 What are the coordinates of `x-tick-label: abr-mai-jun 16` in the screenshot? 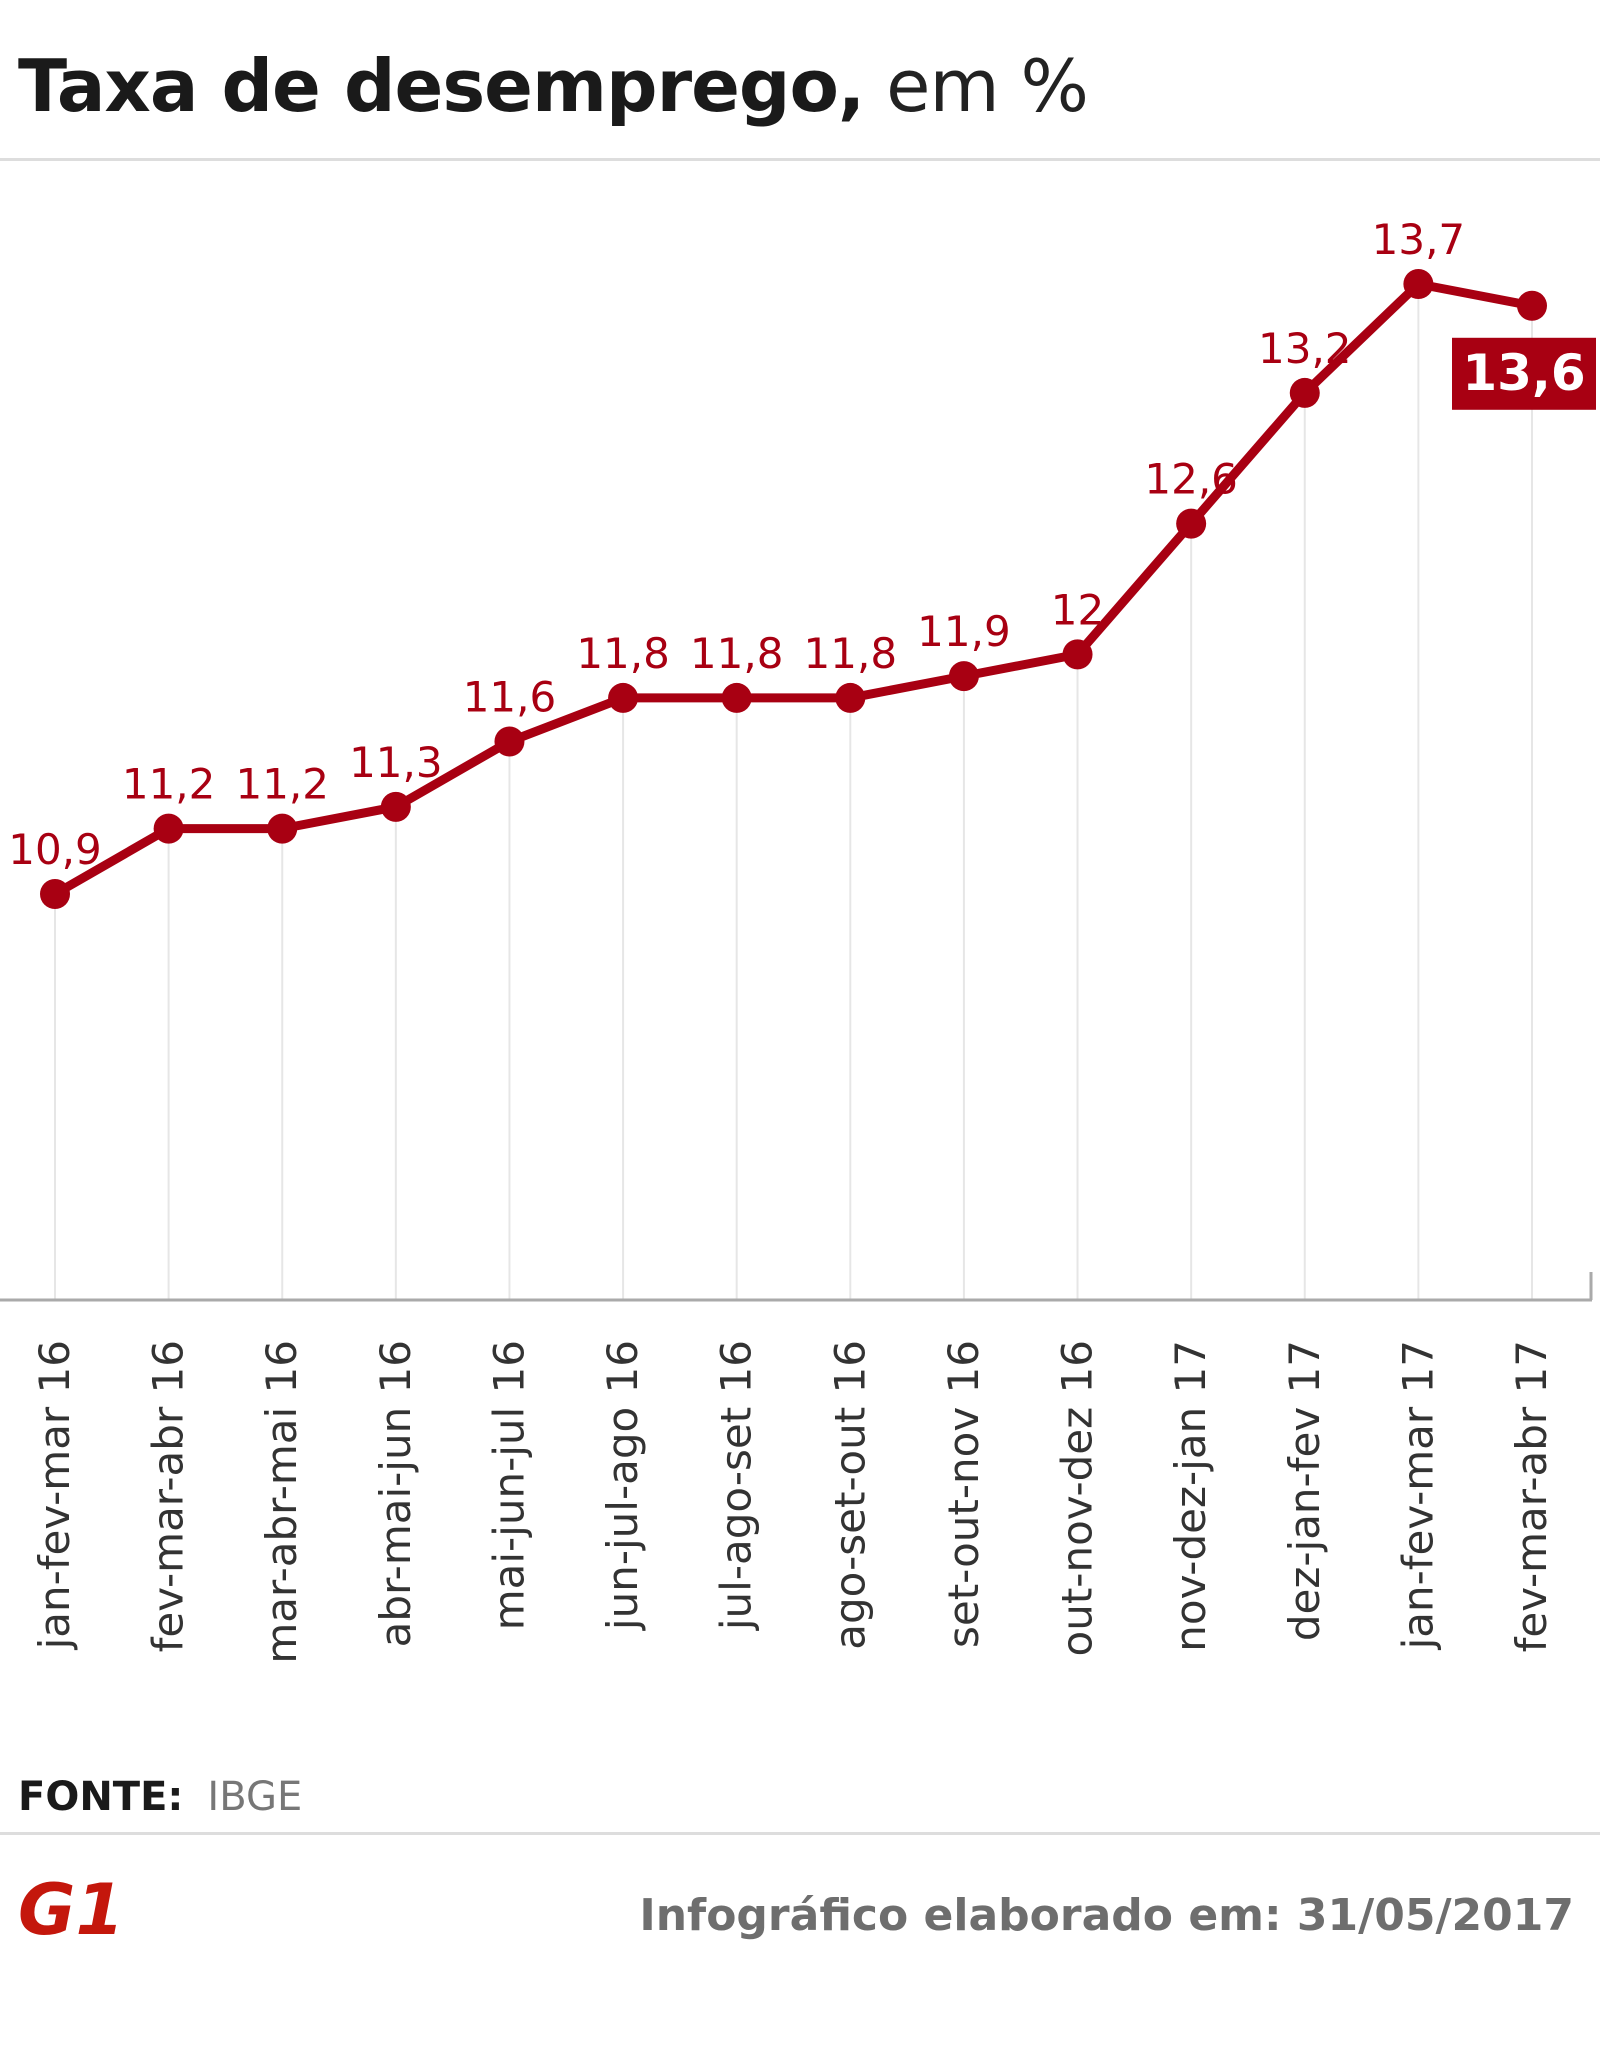 It's located at (395, 1493).